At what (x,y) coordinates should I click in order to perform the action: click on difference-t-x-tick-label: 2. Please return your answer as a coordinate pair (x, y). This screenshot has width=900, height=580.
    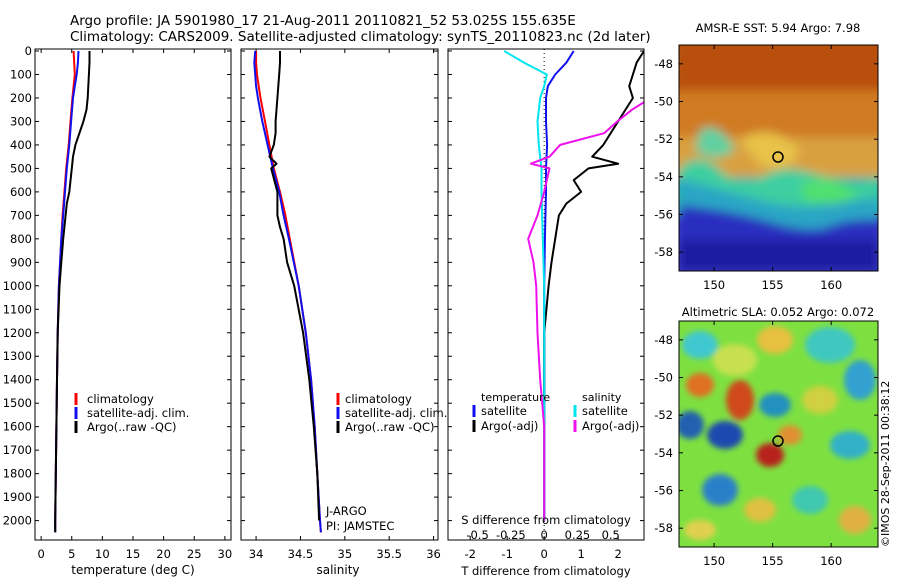
    Looking at the image, I should click on (617, 554).